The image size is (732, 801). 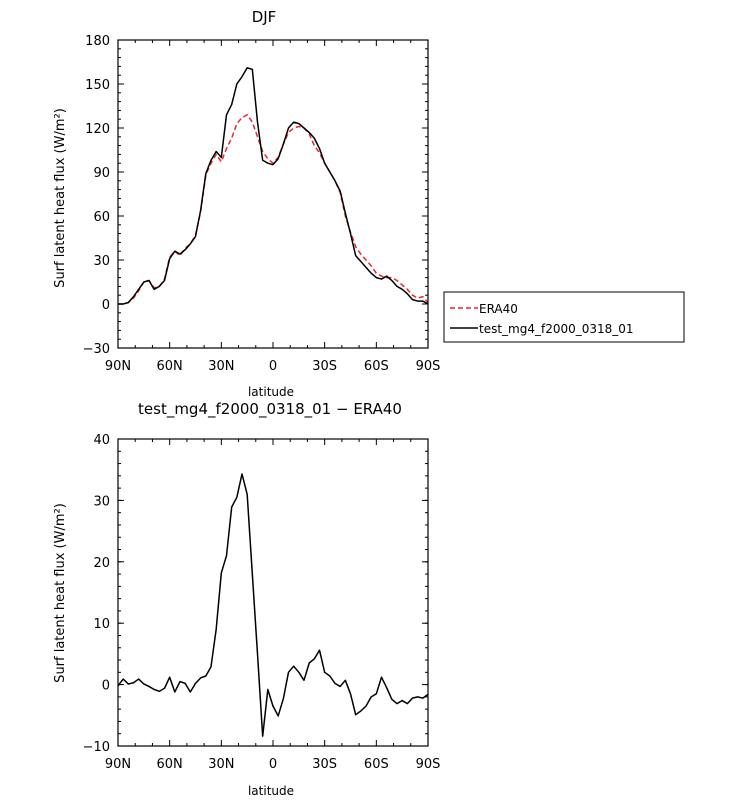 I want to click on y-tick-label: 90, so click(x=101, y=173).